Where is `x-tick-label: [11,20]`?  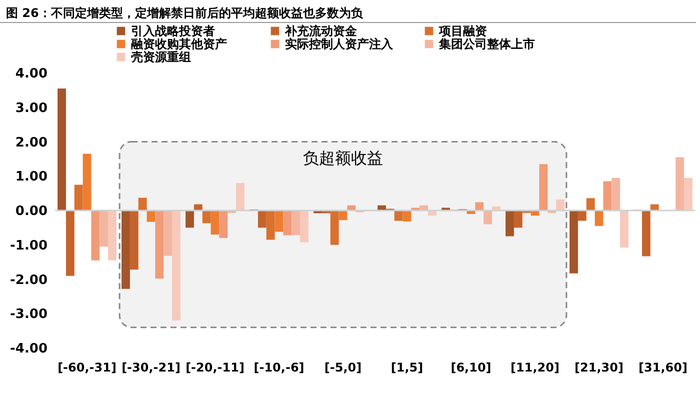
x-tick-label: [11,20] is located at coordinates (535, 367).